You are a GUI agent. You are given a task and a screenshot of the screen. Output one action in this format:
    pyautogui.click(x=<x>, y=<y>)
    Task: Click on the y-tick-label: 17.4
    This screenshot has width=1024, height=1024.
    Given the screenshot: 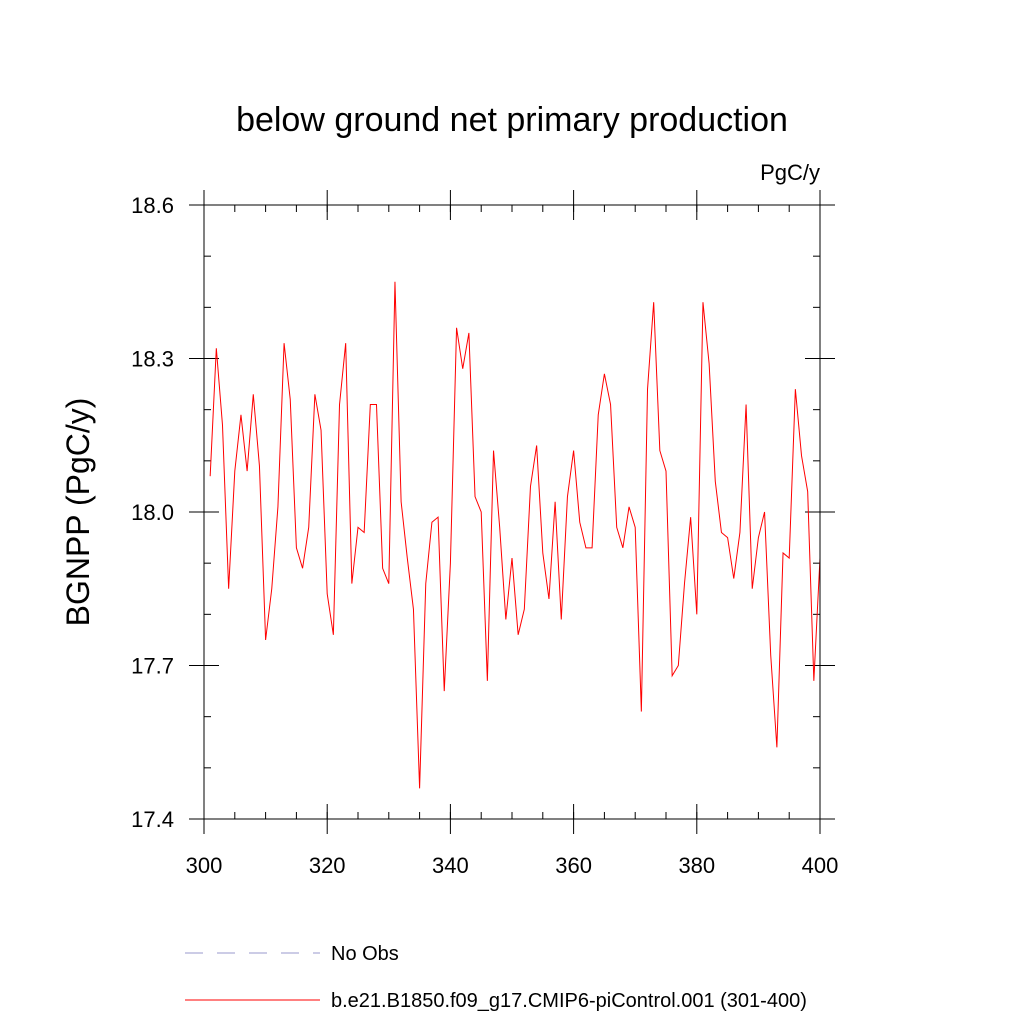 What is the action you would take?
    pyautogui.click(x=152, y=819)
    